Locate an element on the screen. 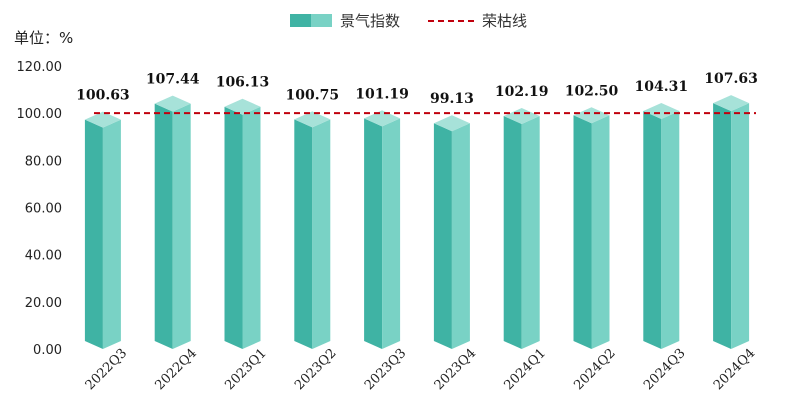 The width and height of the screenshot is (800, 420). unit-label: 单位：% is located at coordinates (44, 38).